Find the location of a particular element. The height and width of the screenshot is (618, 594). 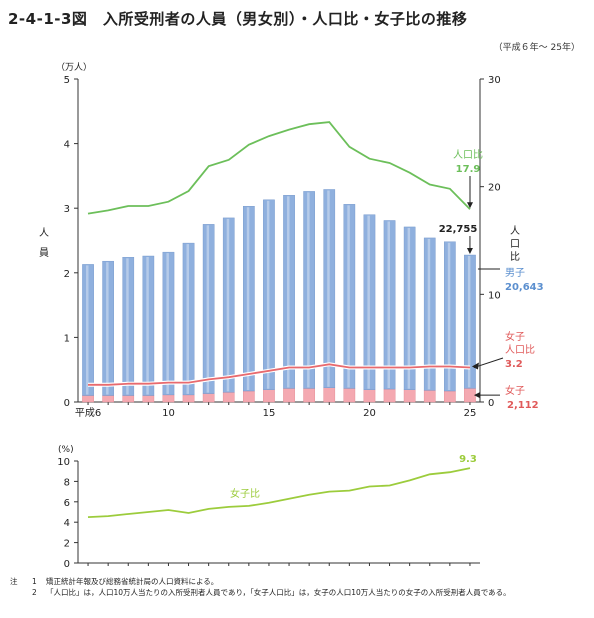

sub-y-tick-label: 0 is located at coordinates (67, 564).